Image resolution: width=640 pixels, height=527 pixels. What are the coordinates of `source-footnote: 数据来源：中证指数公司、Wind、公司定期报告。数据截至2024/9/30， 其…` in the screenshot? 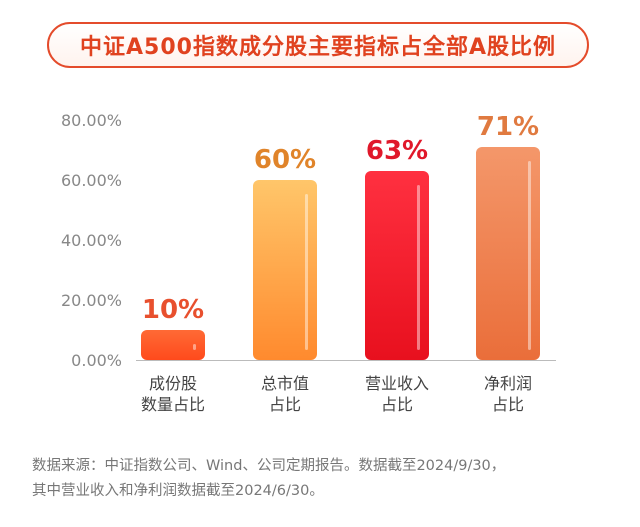 It's located at (332, 479).